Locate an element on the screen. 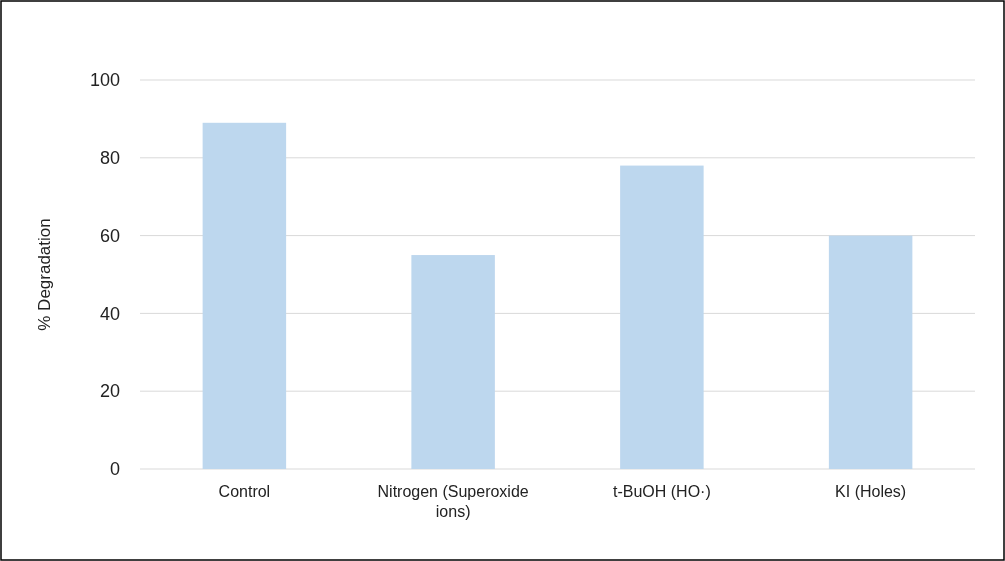 The height and width of the screenshot is (561, 1005). y-tick-label: 60 is located at coordinates (109, 235).